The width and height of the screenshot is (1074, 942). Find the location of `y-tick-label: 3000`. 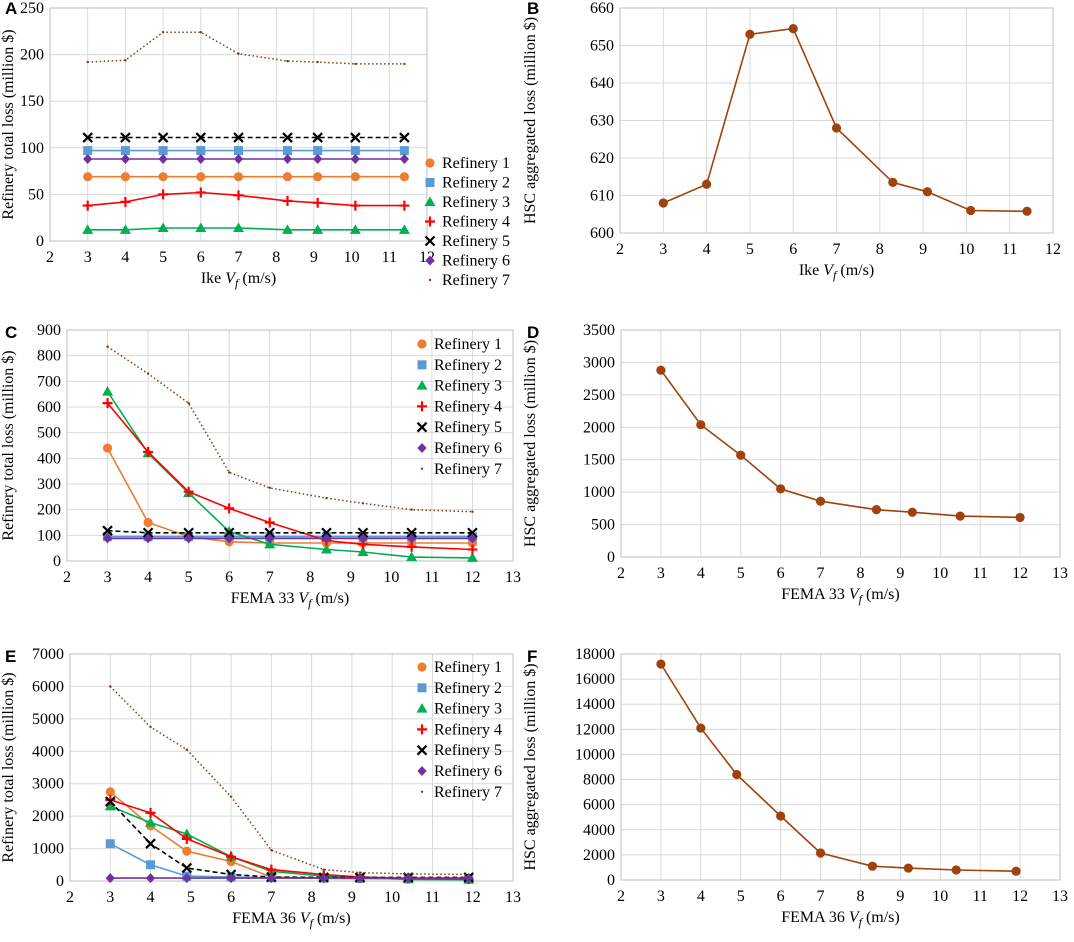

y-tick-label: 3000 is located at coordinates (48, 784).